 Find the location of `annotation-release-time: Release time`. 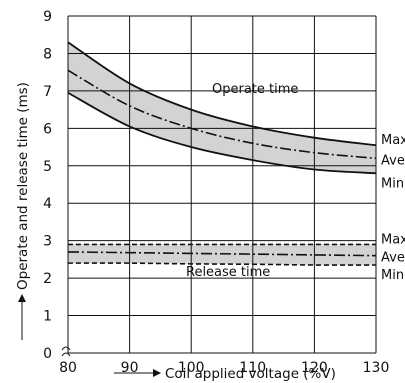

annotation-release-time: Release time is located at coordinates (228, 272).